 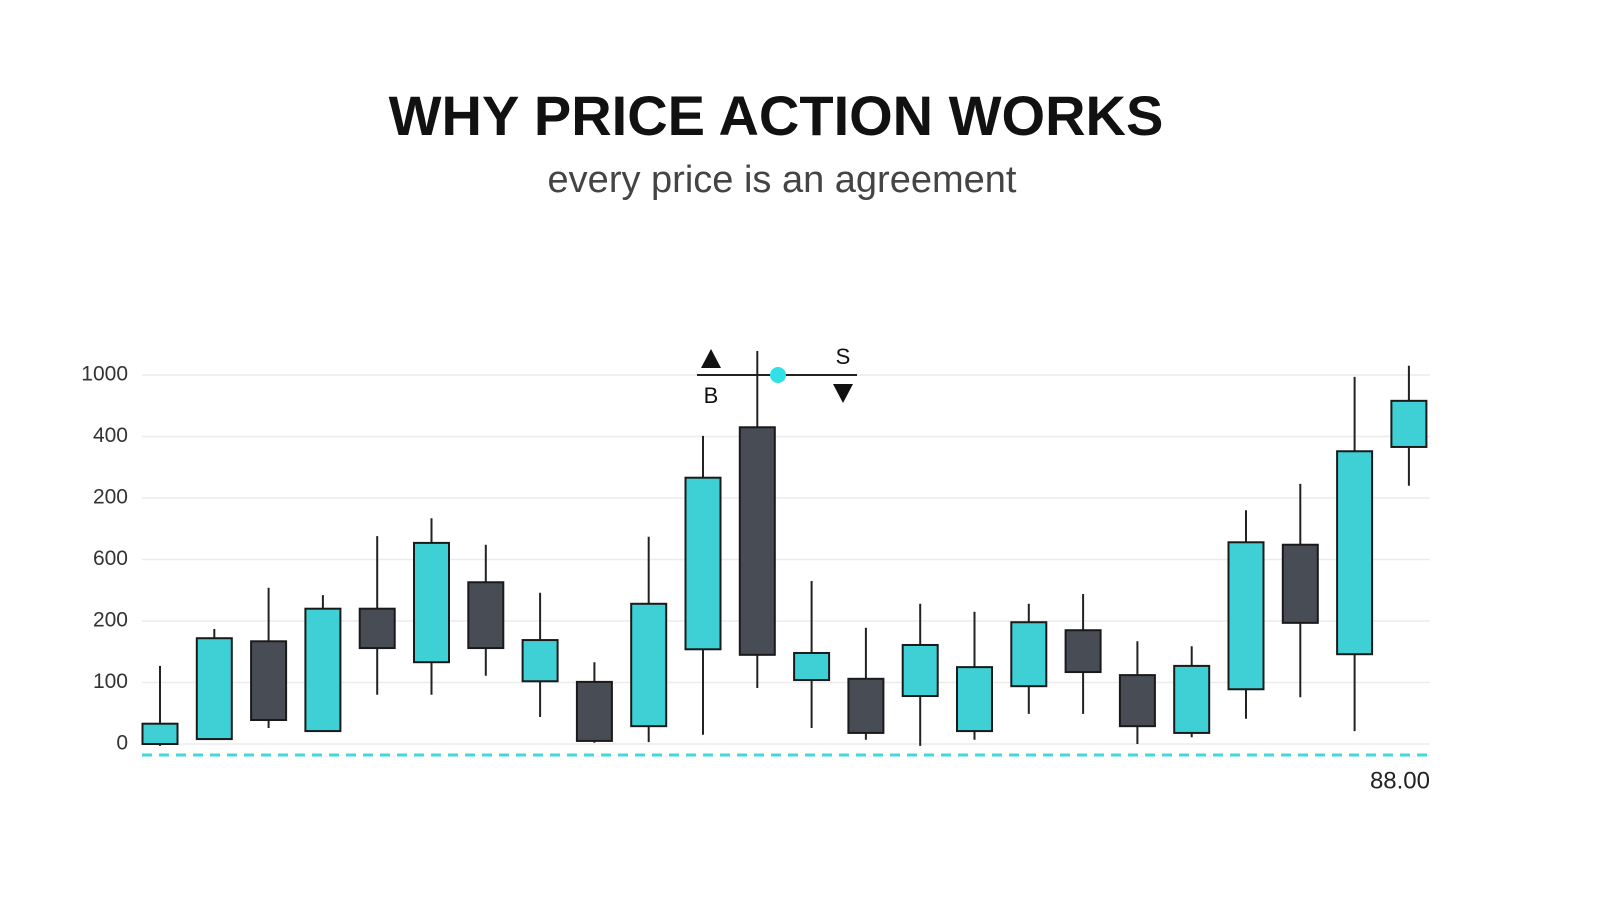 I want to click on marker-dot, so click(x=778, y=375).